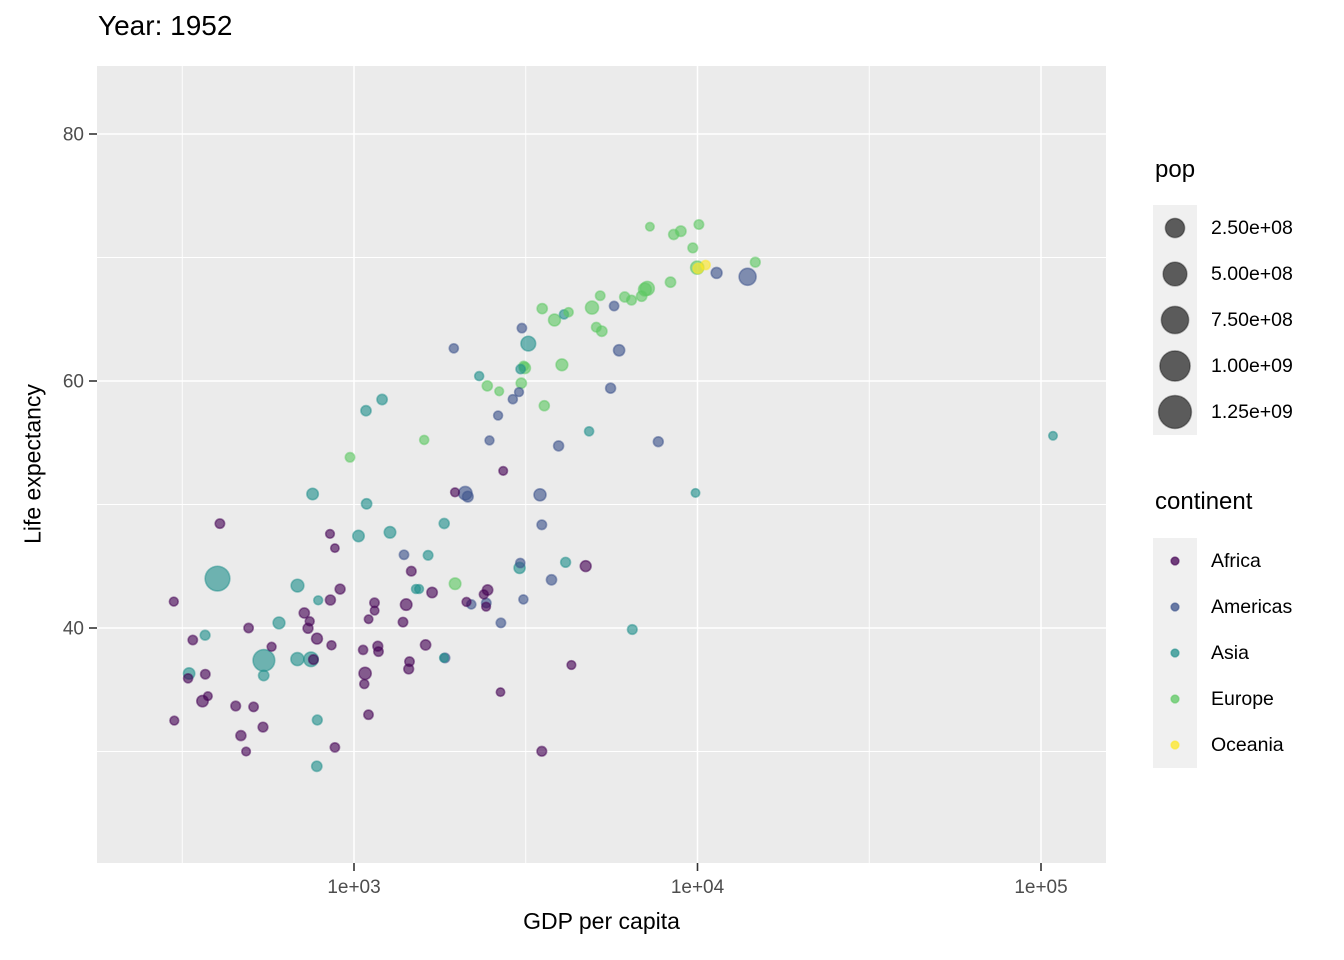  What do you see at coordinates (1247, 744) in the screenshot?
I see `color-legend-label: Oceania` at bounding box center [1247, 744].